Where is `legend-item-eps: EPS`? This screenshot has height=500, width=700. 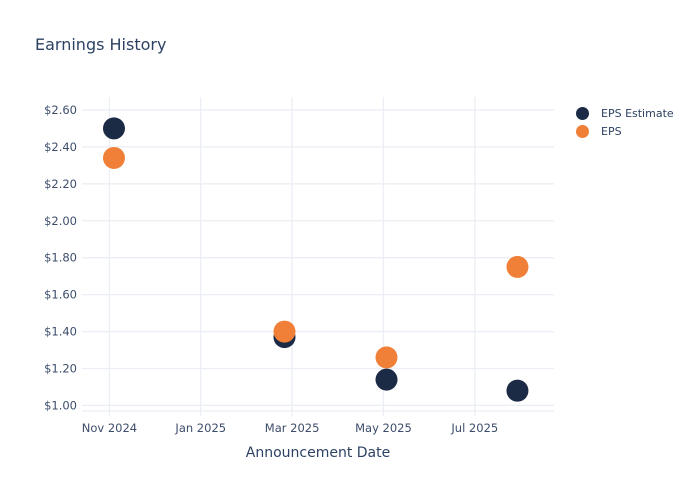
legend-item-eps: EPS is located at coordinates (625, 131).